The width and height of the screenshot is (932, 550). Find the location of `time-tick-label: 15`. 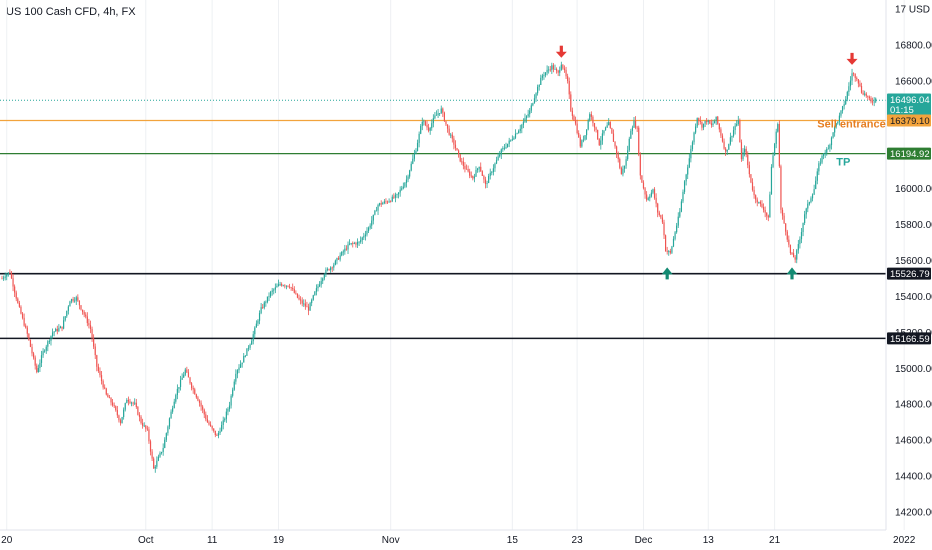

time-tick-label: 15 is located at coordinates (513, 540).